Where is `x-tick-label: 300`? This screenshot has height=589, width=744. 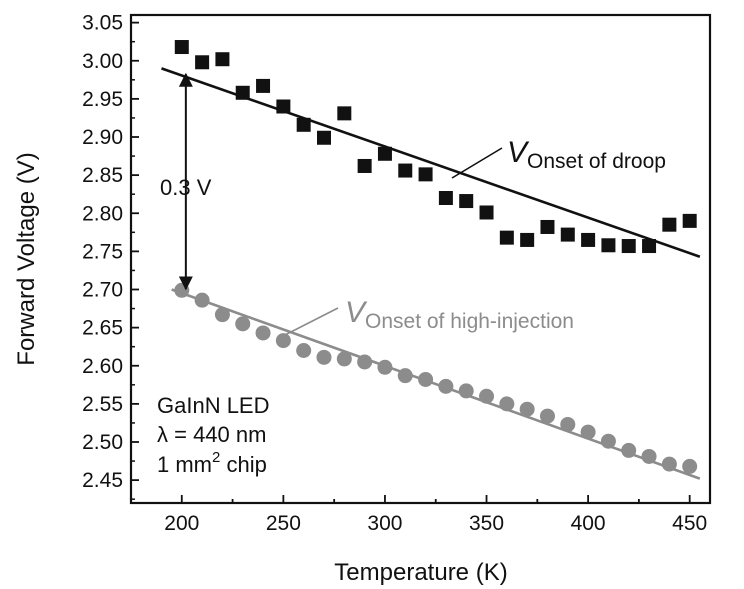 x-tick-label: 300 is located at coordinates (384, 523).